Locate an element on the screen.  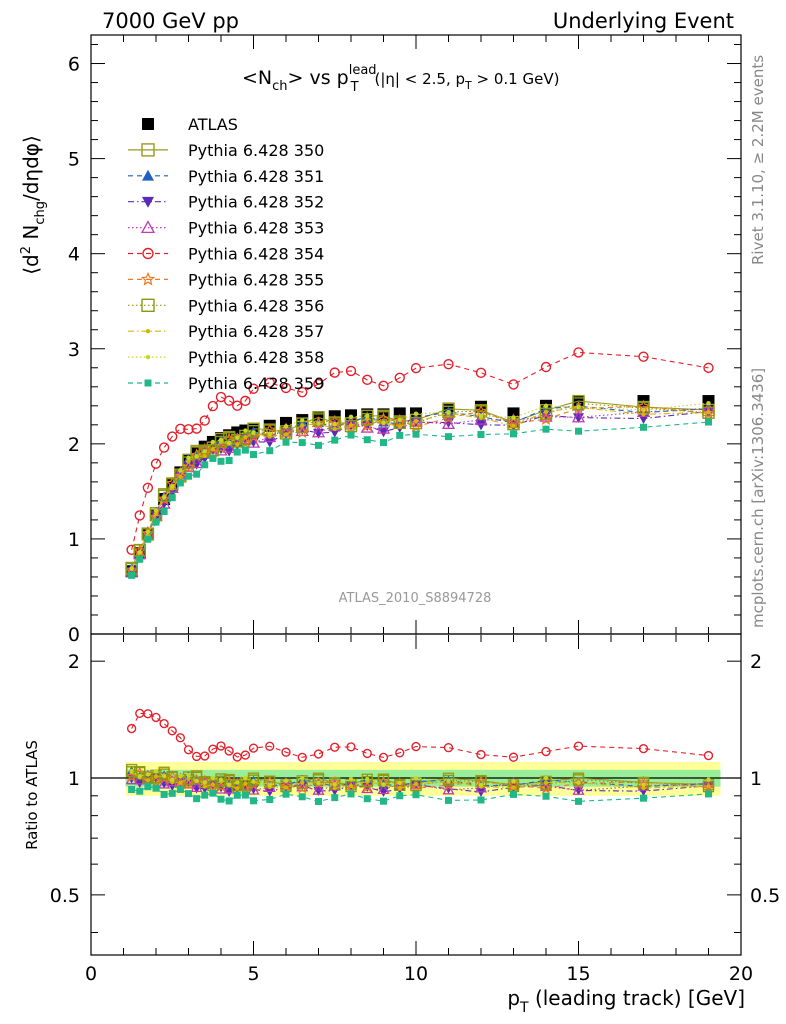
legend-entry: Pythia 6.428 352 is located at coordinates (226, 202).